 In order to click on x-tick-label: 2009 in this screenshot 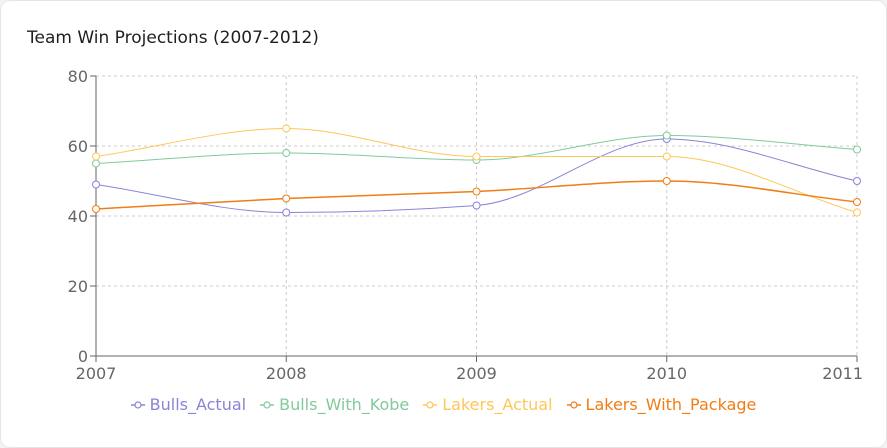, I will do `click(476, 373)`.